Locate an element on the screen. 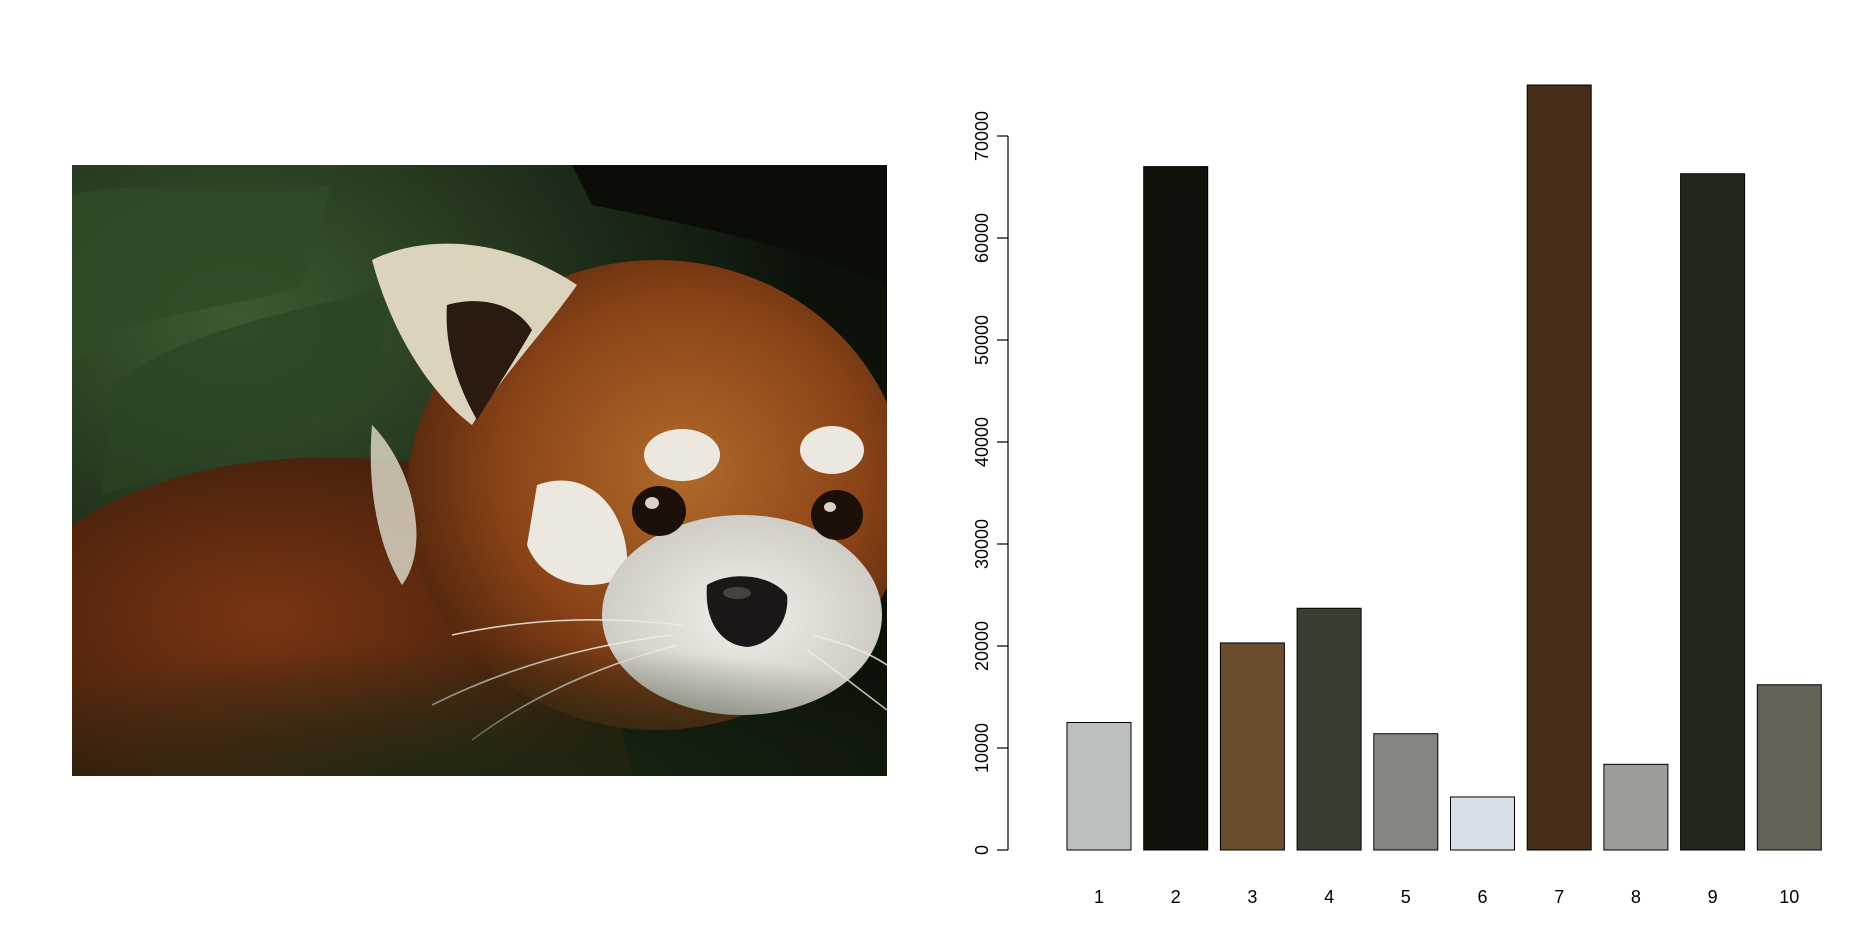 This screenshot has width=1871, height=934. x-tick-label: 4 is located at coordinates (1329, 897).